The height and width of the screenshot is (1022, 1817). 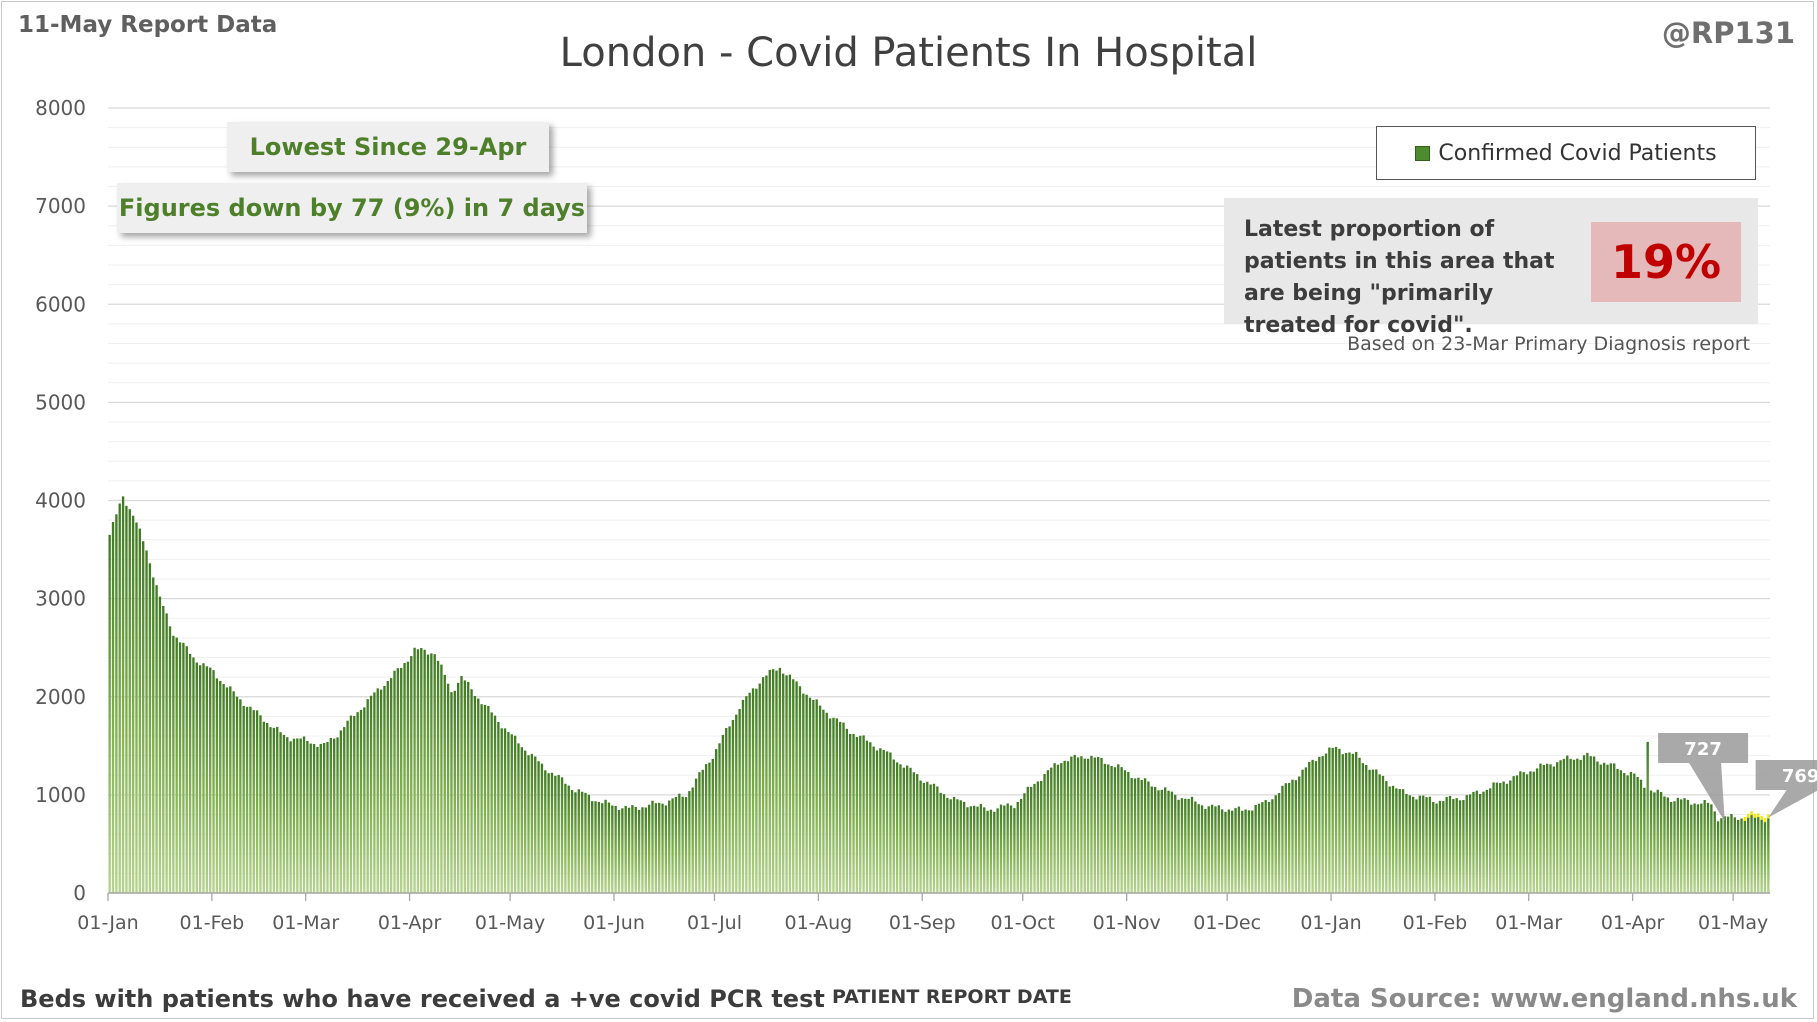 What do you see at coordinates (1786, 789) in the screenshot?
I see `annotation-callout` at bounding box center [1786, 789].